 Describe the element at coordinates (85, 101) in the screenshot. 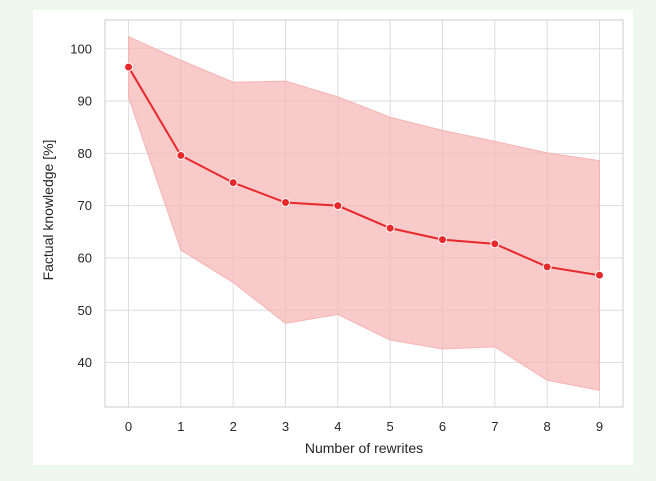

I see `y-tick-label: 90` at that location.